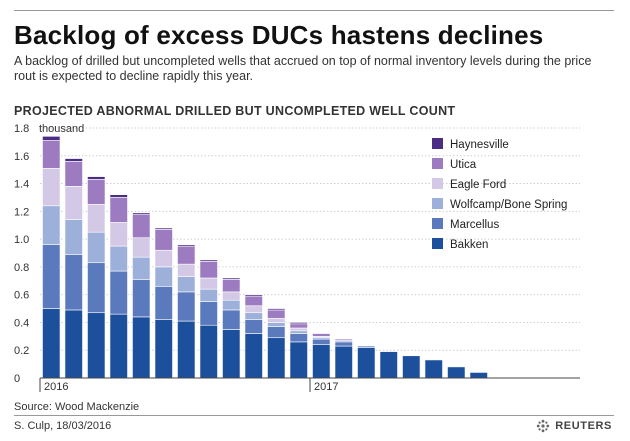 The height and width of the screenshot is (441, 630). I want to click on legend-label: Bakken, so click(469, 245).